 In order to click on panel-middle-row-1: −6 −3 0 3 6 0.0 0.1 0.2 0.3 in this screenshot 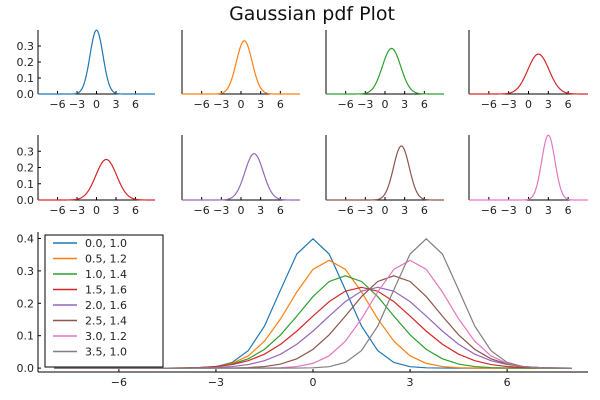, I will do `click(86, 176)`.